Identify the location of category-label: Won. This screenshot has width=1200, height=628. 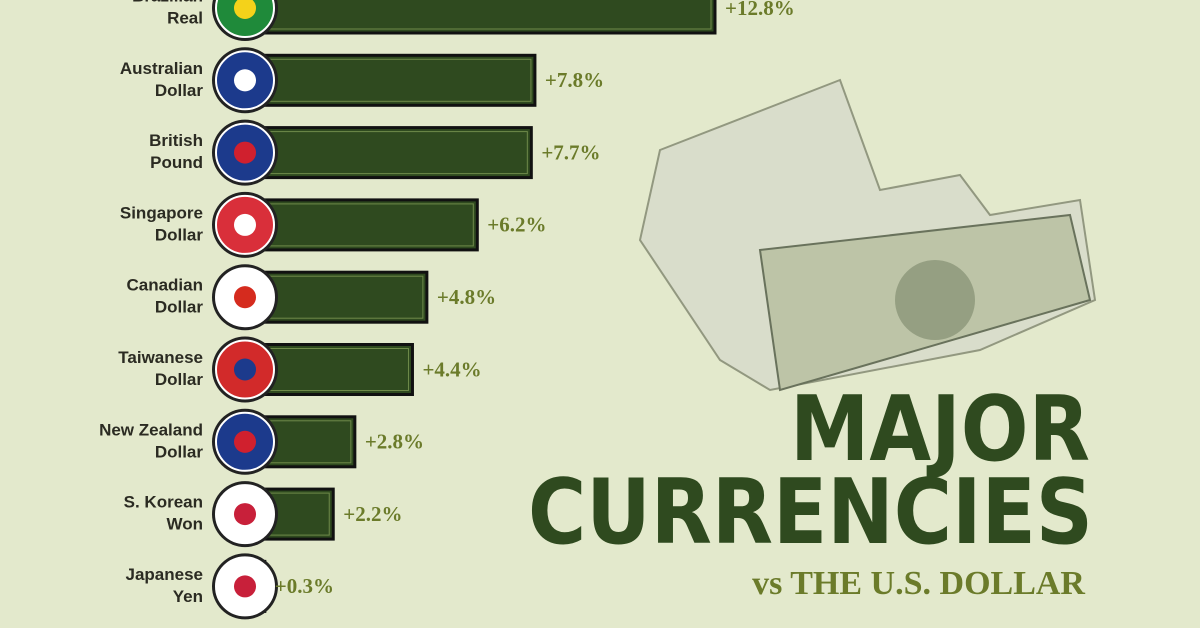
(184, 524).